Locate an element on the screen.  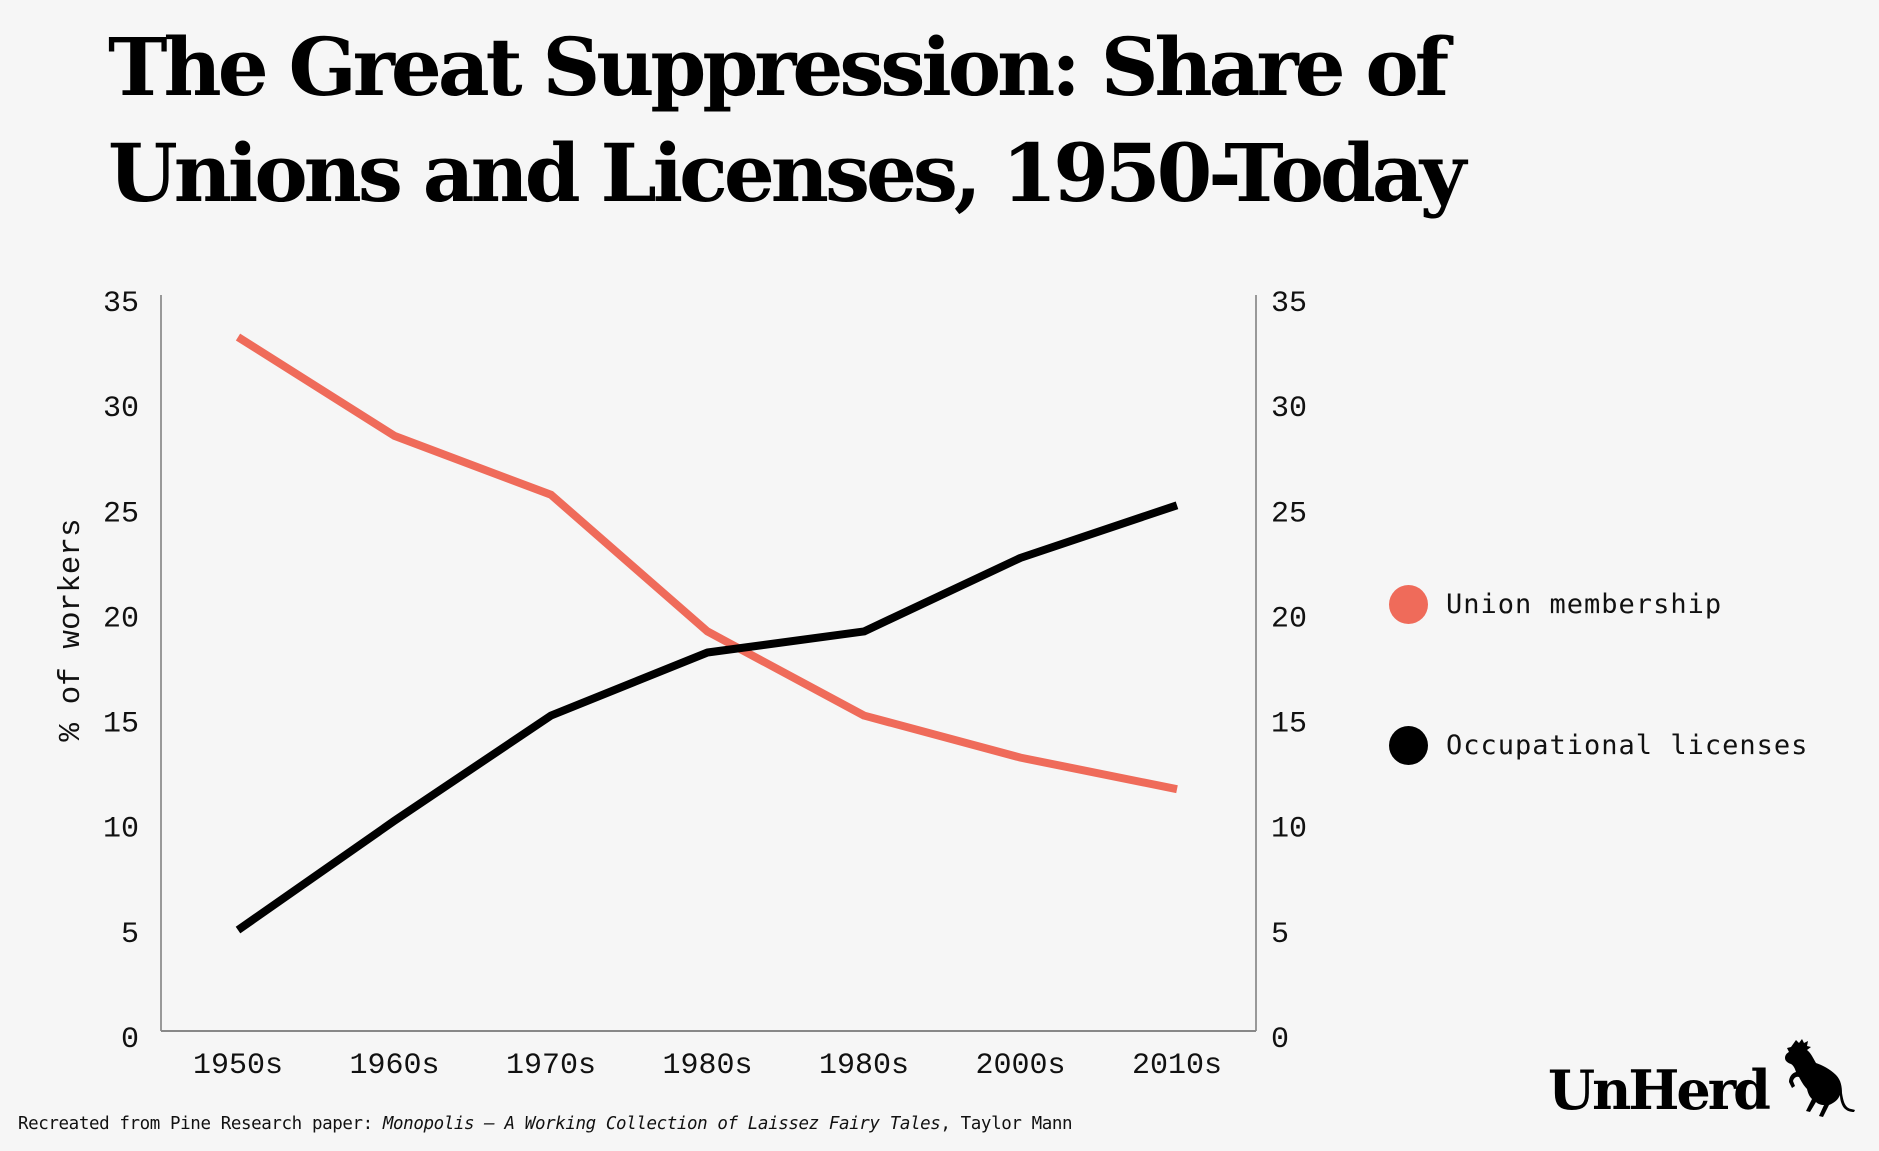
left-y-tick-label: 25 is located at coordinates (121, 514).